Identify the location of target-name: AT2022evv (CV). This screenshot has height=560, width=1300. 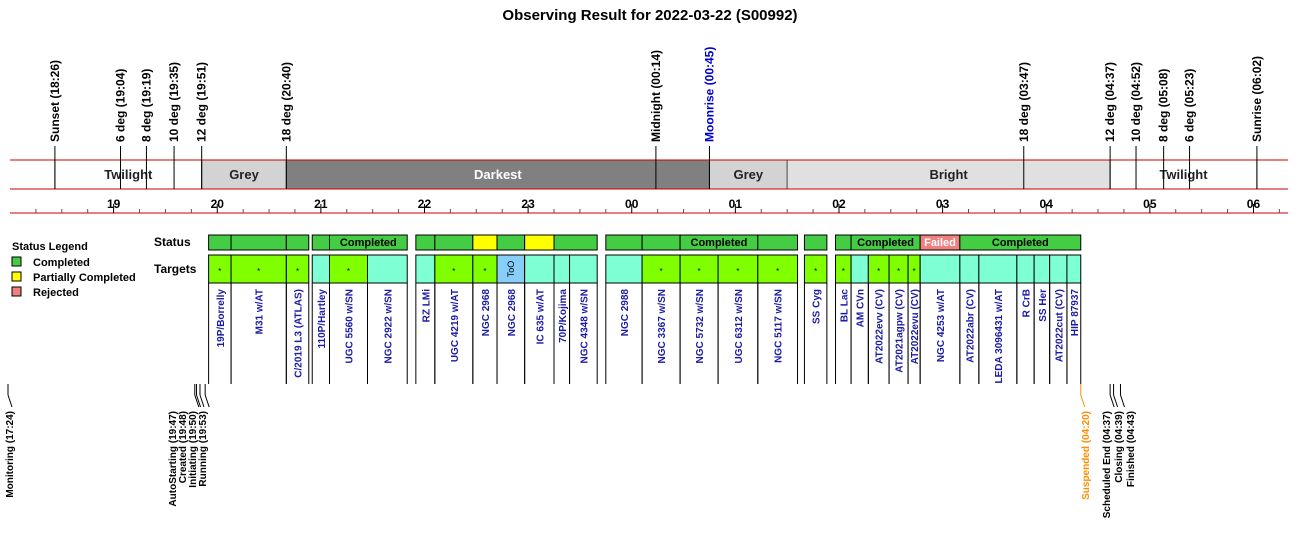
(880, 326).